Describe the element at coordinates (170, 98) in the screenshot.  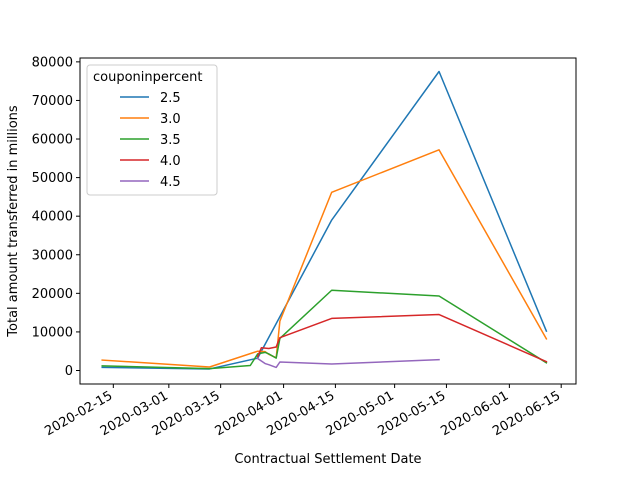
I see `legend-label: 2.5` at that location.